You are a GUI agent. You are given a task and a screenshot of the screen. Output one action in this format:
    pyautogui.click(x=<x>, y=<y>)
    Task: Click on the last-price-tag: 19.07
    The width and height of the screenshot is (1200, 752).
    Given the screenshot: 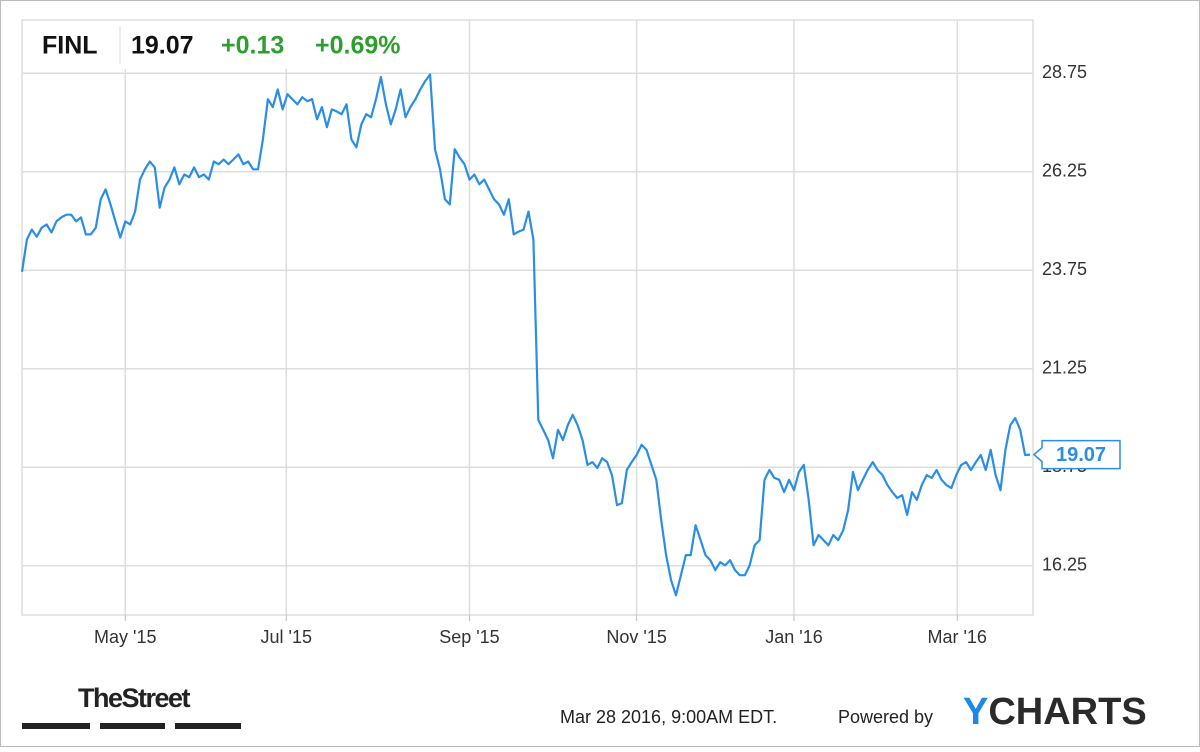 What is the action you would take?
    pyautogui.click(x=1076, y=454)
    